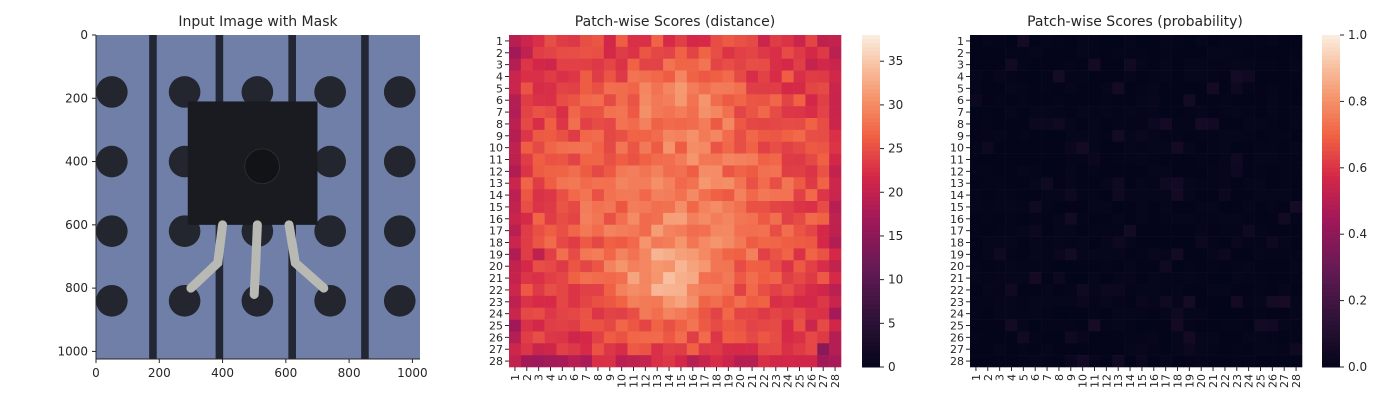 This screenshot has height=404, width=1400. What do you see at coordinates (496, 148) in the screenshot?
I see `heatmap-row-label: 10` at bounding box center [496, 148].